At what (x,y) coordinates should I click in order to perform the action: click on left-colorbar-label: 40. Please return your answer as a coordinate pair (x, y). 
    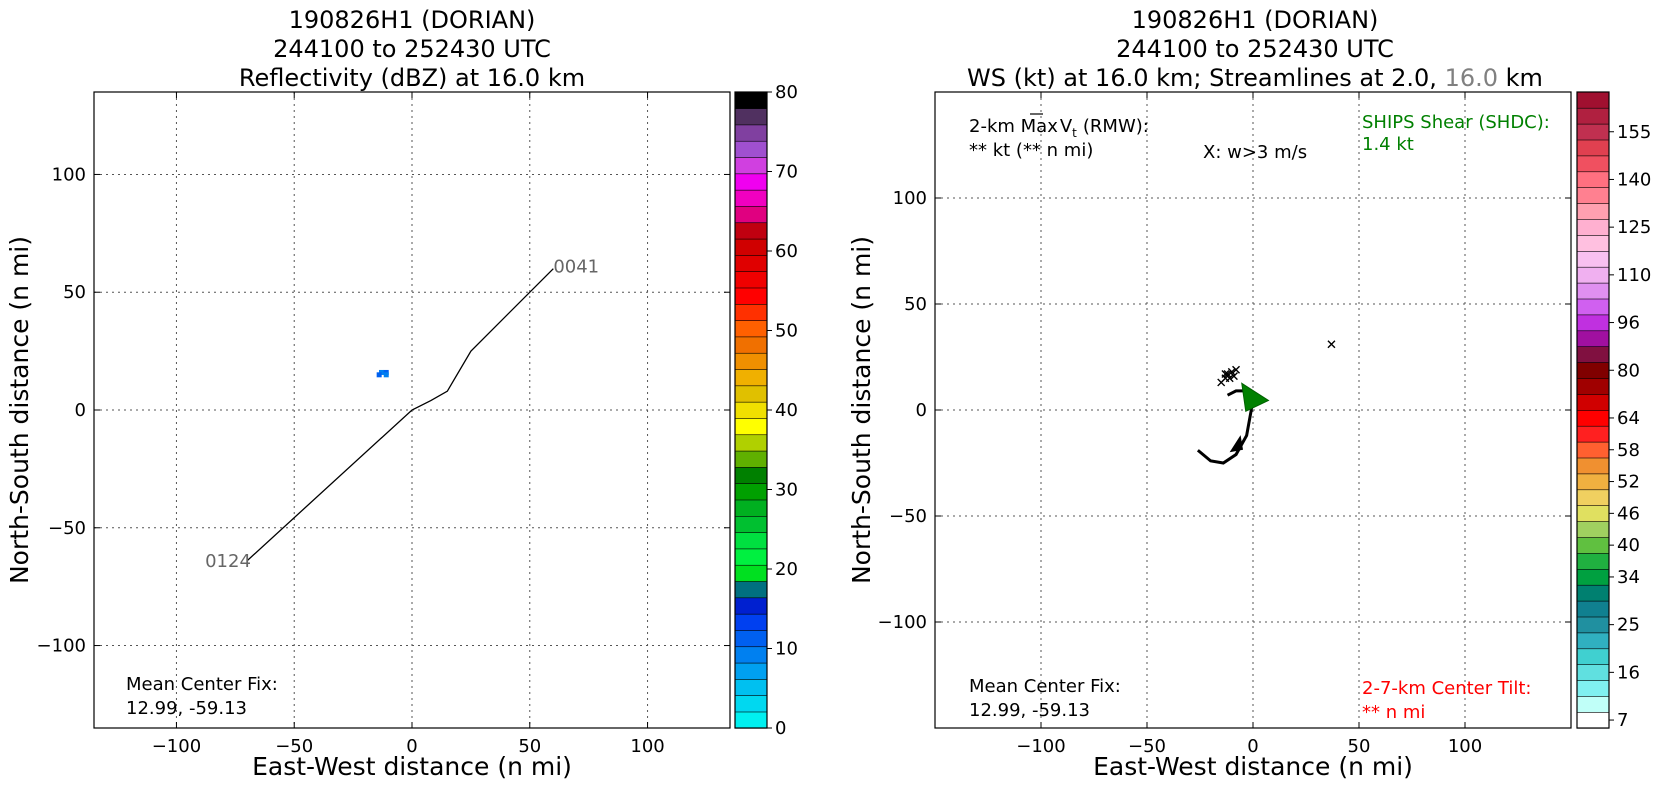
    Looking at the image, I should click on (786, 410).